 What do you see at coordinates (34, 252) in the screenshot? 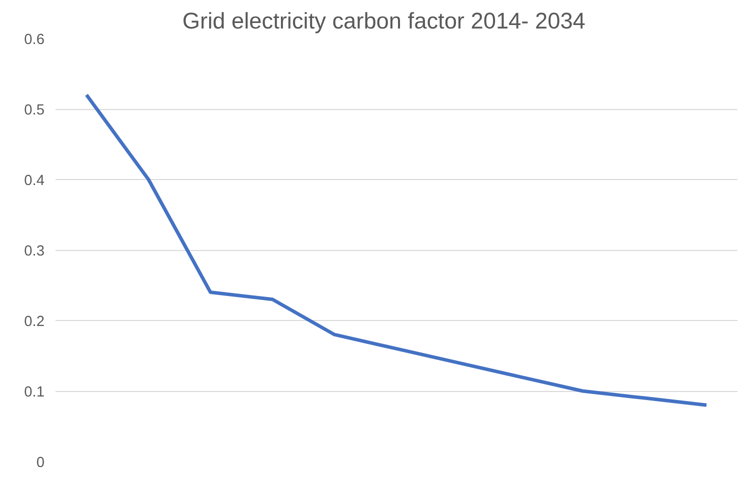
I see `y-tick-label: 0.3` at bounding box center [34, 252].